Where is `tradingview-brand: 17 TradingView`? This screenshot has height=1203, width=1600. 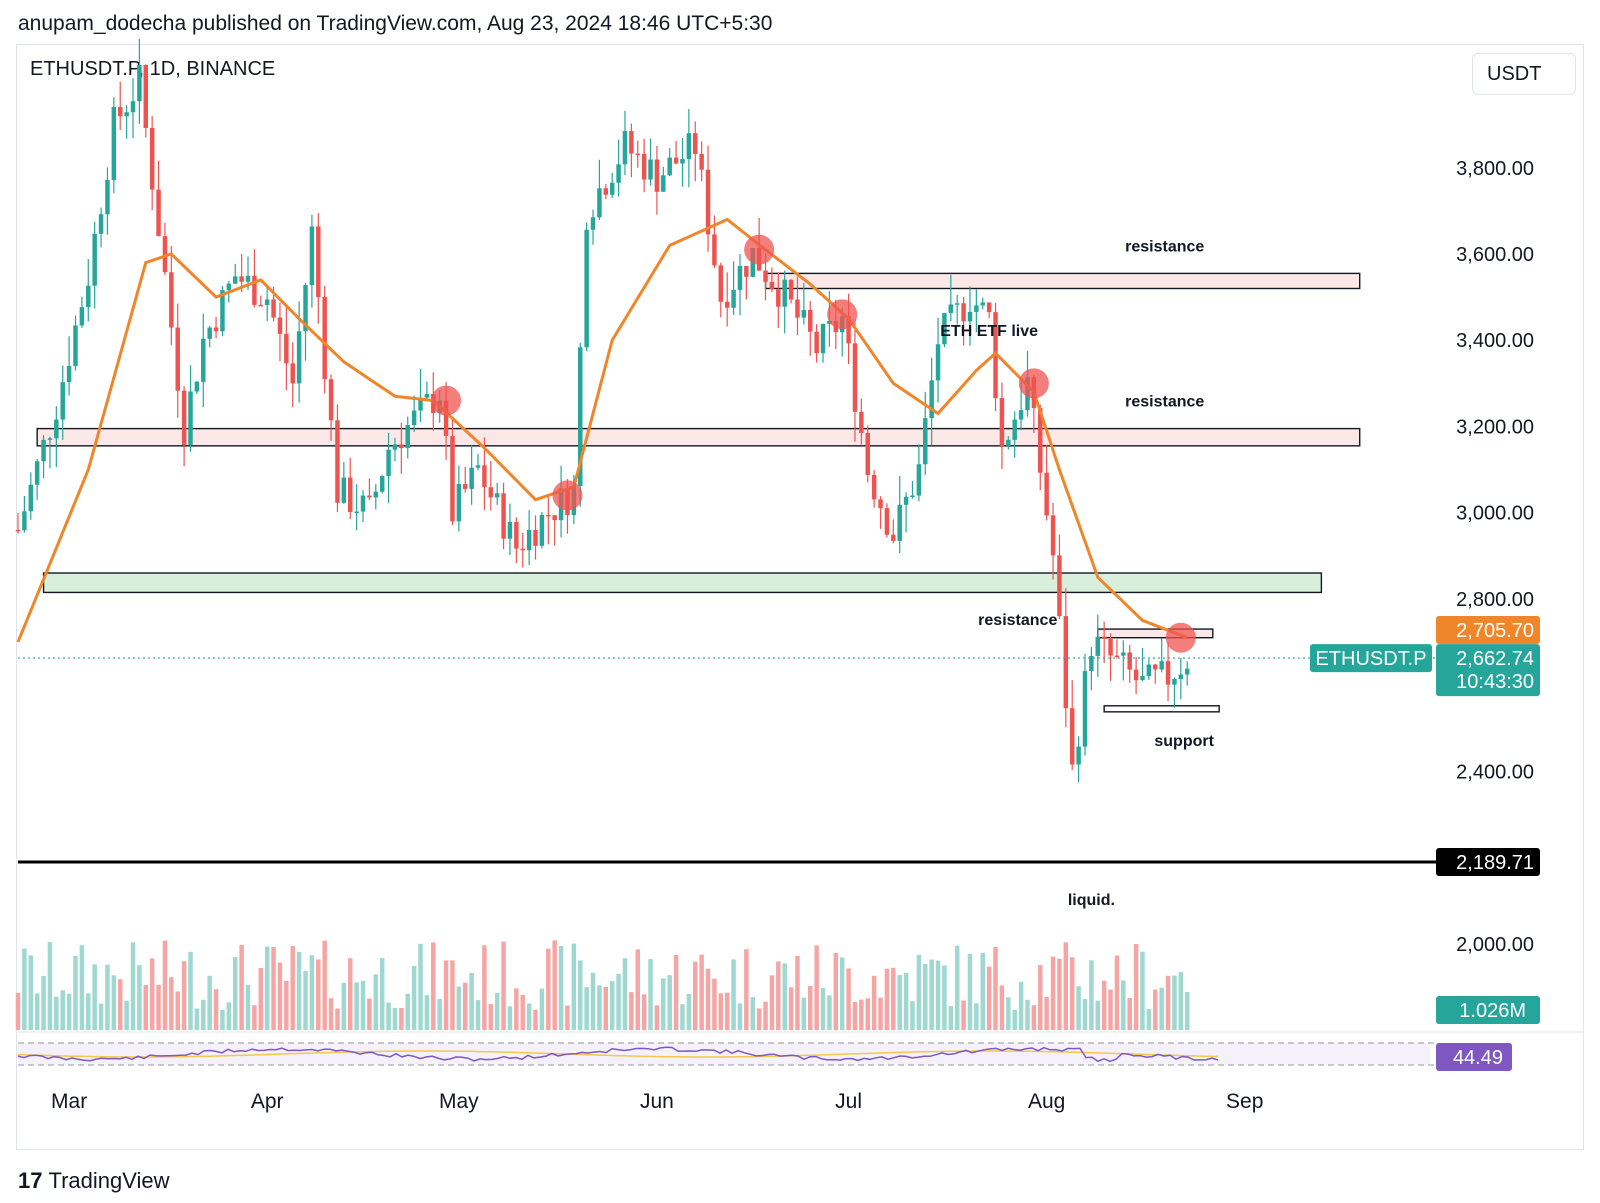 tradingview-brand: 17 TradingView is located at coordinates (94, 1181).